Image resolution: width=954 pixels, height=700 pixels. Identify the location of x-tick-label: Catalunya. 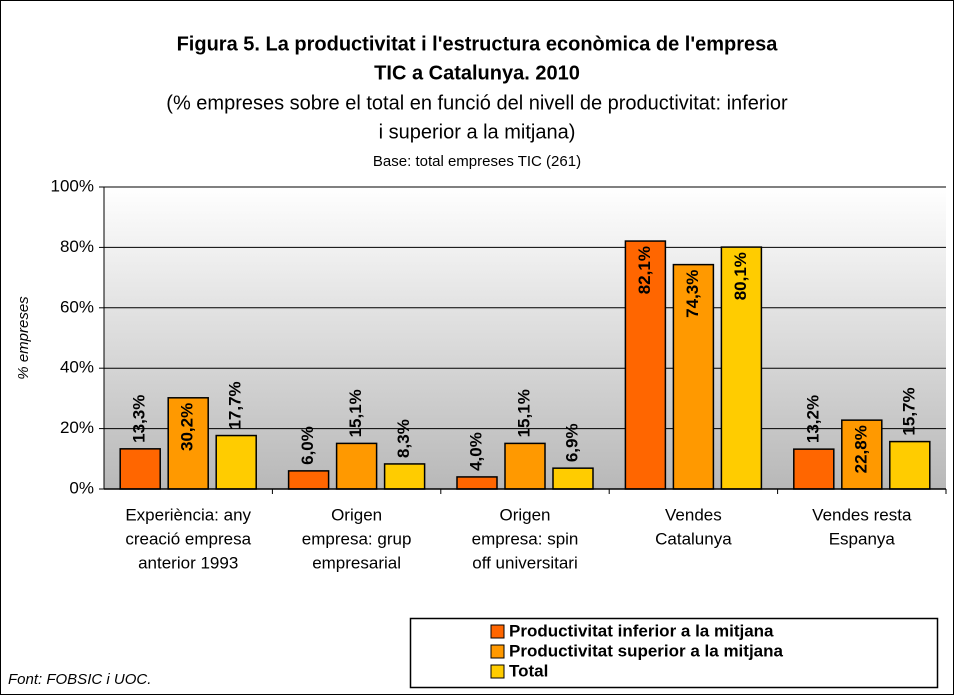
(693, 538).